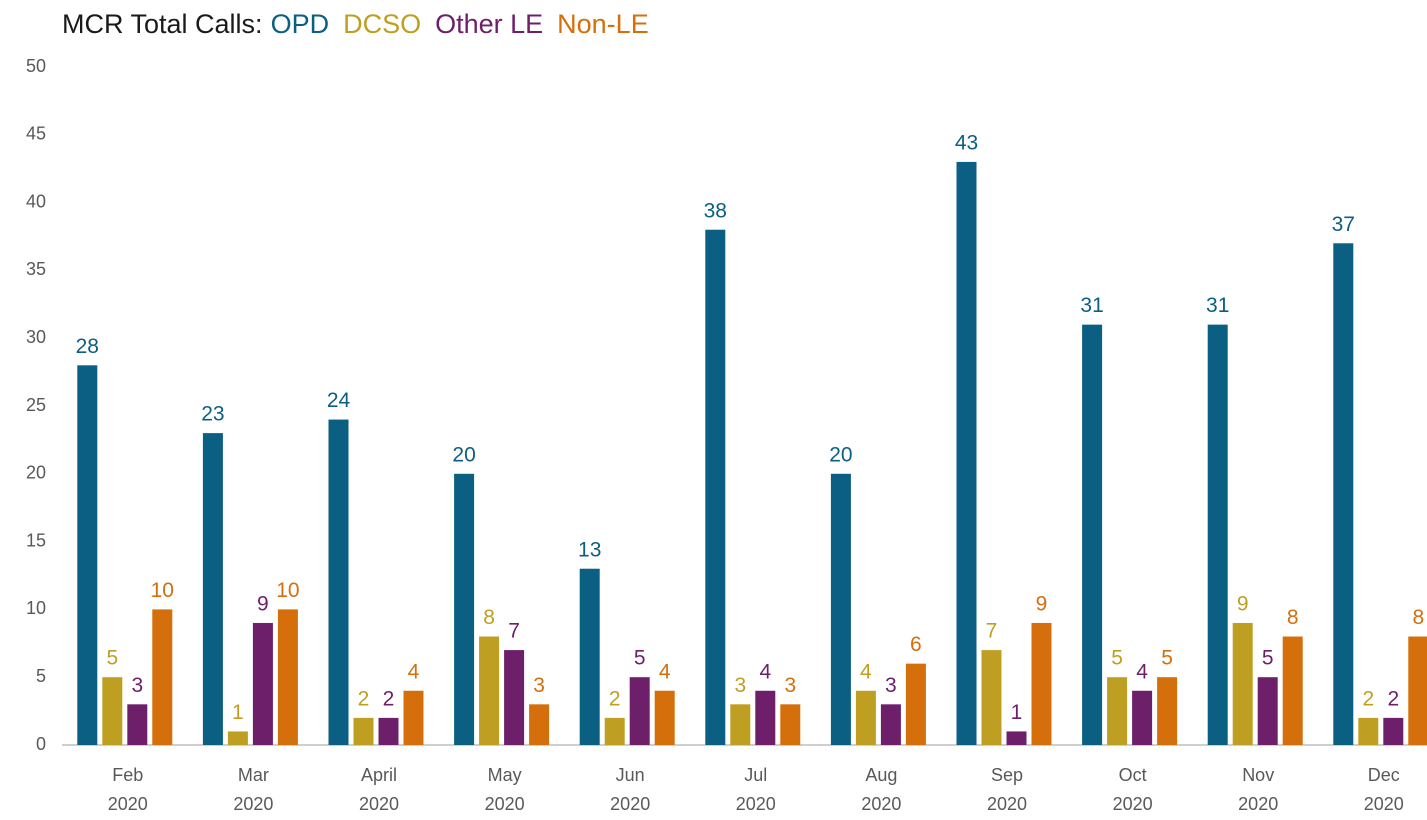 This screenshot has width=1427, height=820. What do you see at coordinates (36, 269) in the screenshot?
I see `y-tick-label: 35` at bounding box center [36, 269].